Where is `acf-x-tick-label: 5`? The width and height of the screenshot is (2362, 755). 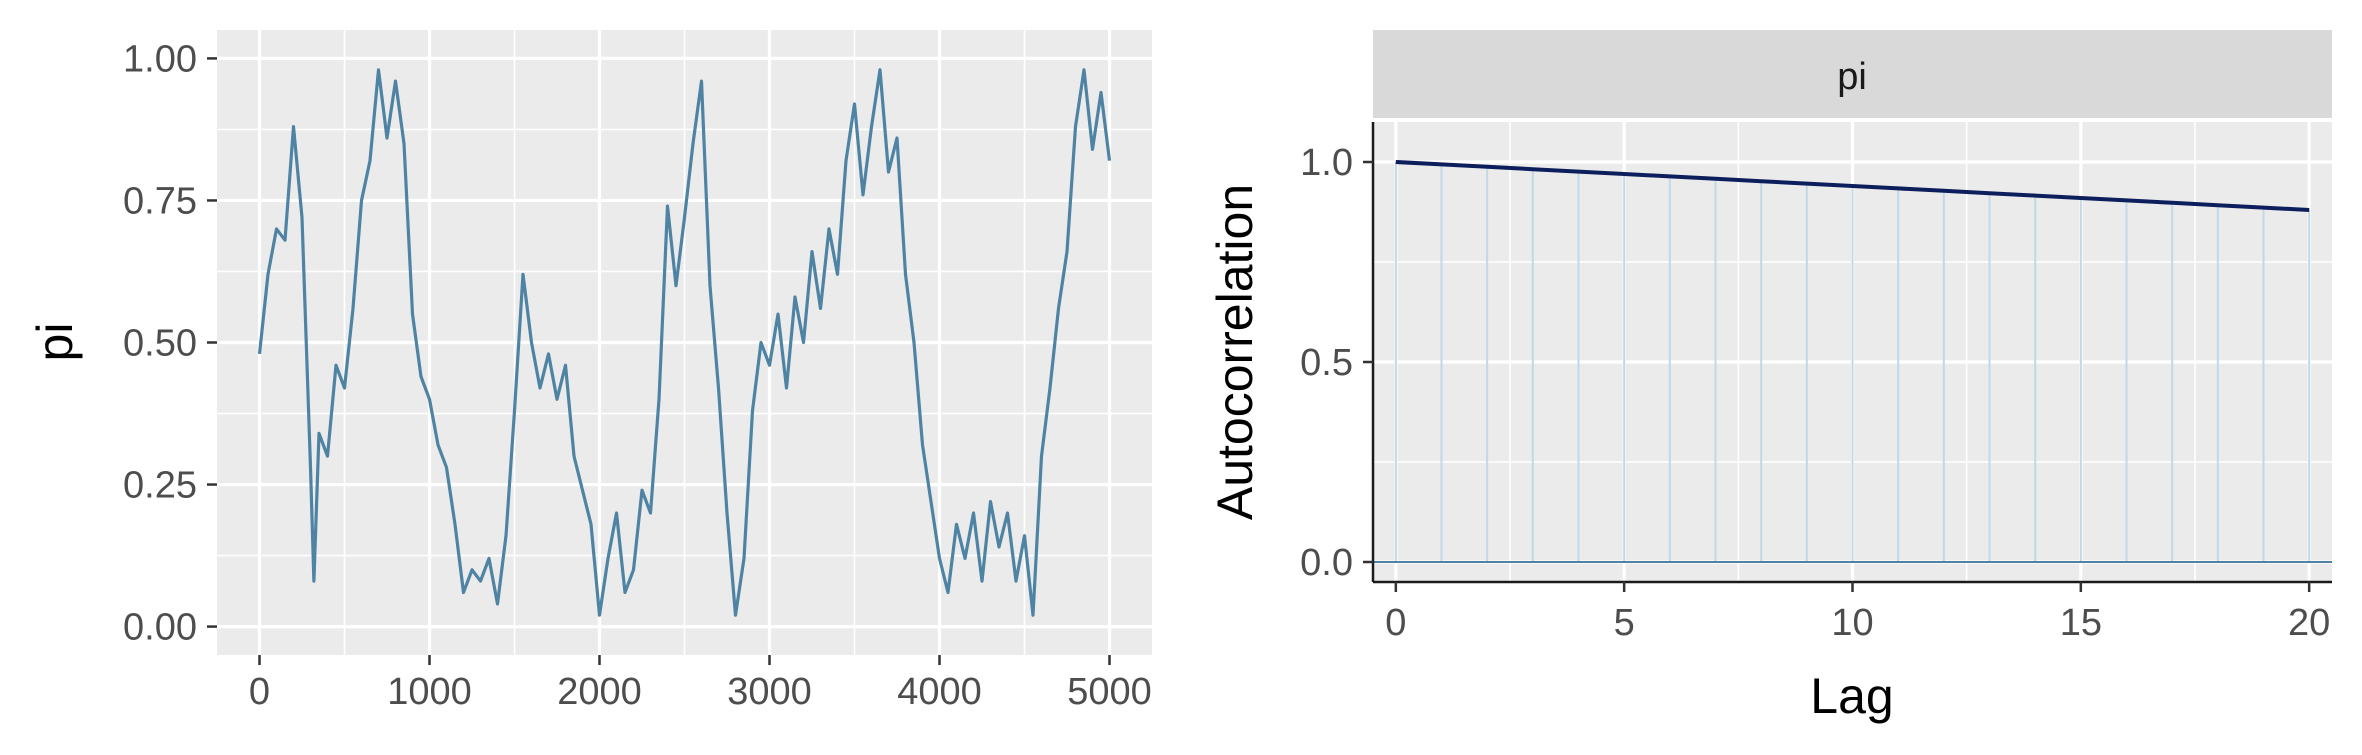 acf-x-tick-label: 5 is located at coordinates (1624, 623).